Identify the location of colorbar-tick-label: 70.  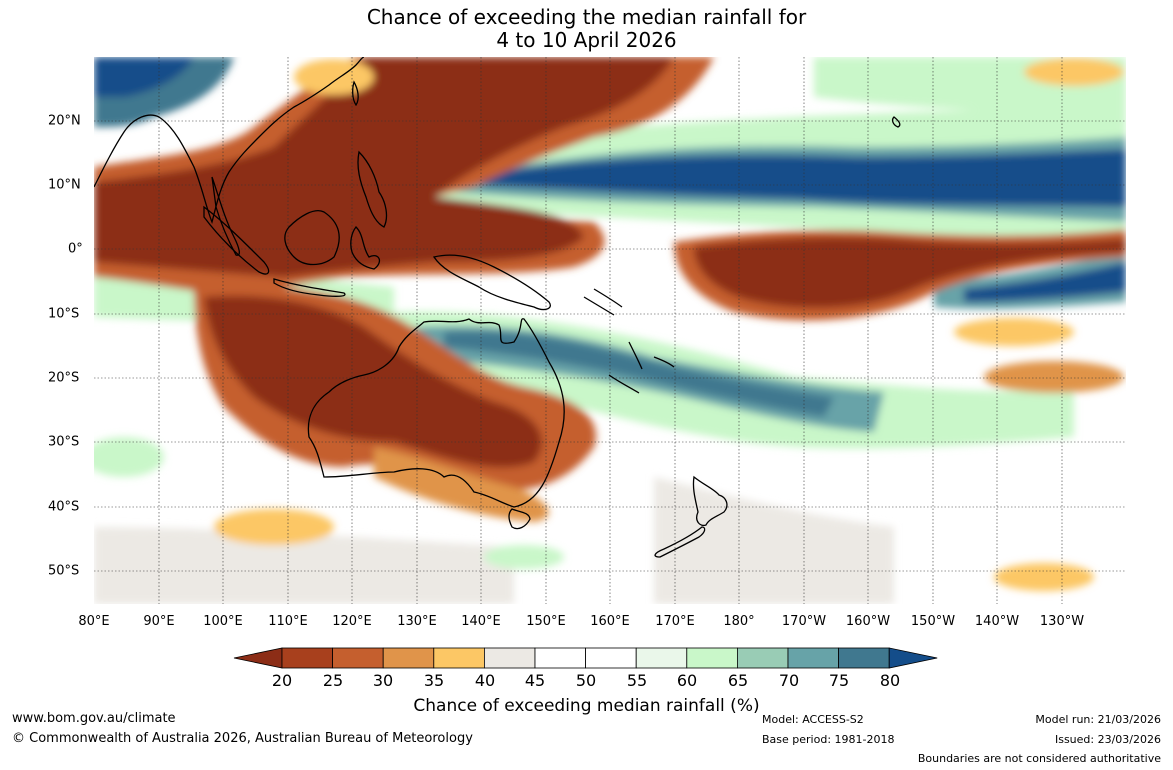
(789, 680).